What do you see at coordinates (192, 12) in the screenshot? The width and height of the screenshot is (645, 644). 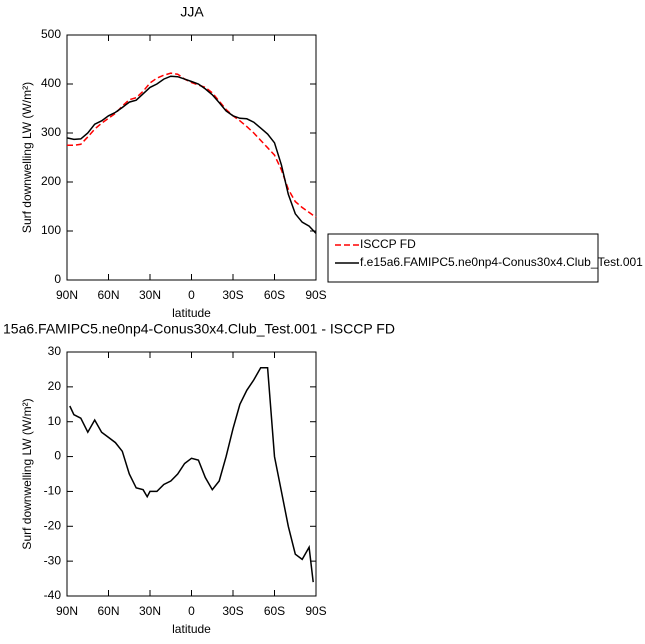 I see `chart-title: JJA` at bounding box center [192, 12].